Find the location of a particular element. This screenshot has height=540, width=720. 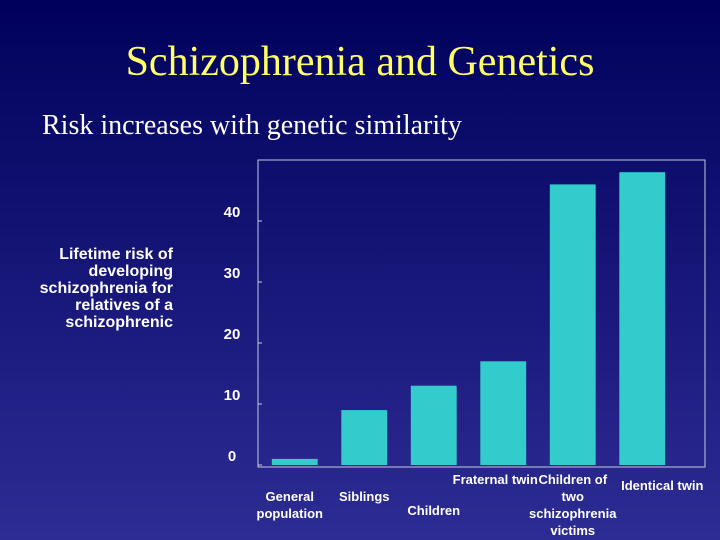

y-tick-label: 10 is located at coordinates (232, 395).